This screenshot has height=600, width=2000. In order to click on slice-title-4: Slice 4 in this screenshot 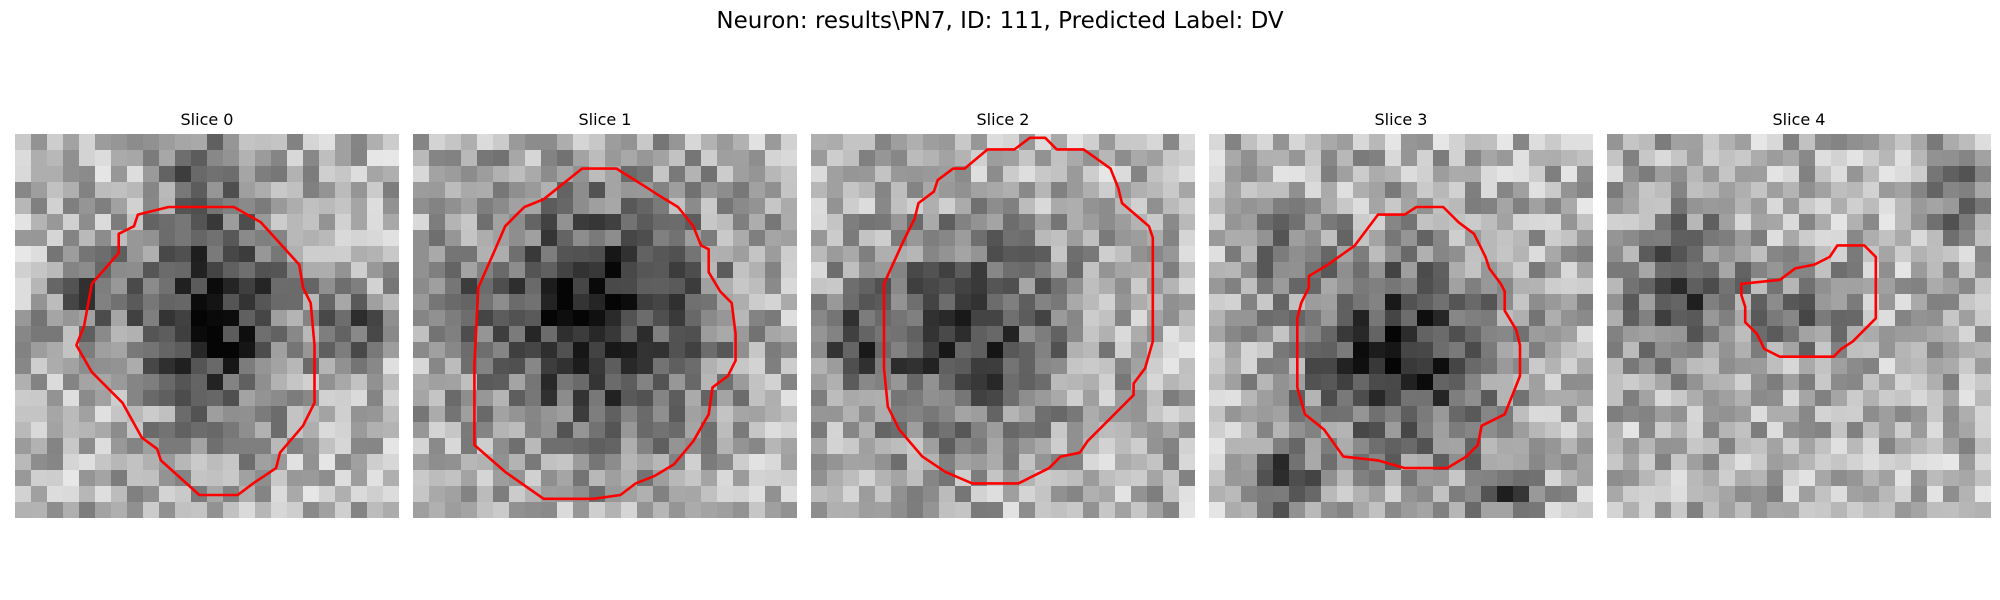, I will do `click(1799, 119)`.